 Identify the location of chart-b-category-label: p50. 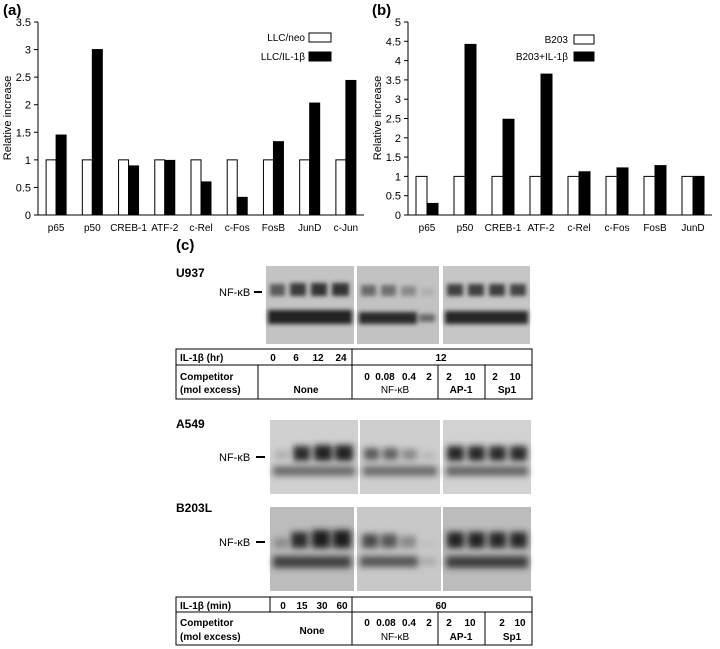
(465, 228).